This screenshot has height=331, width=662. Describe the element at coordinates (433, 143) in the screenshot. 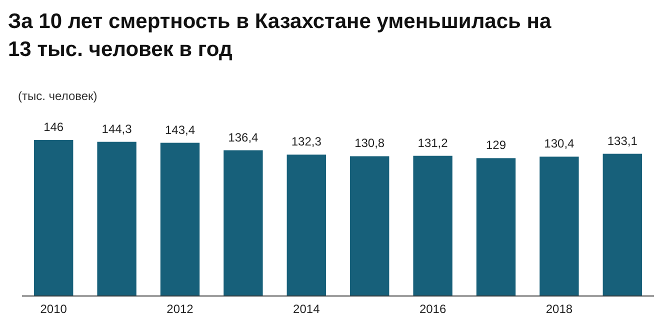

I see `data-label: 131,2` at that location.